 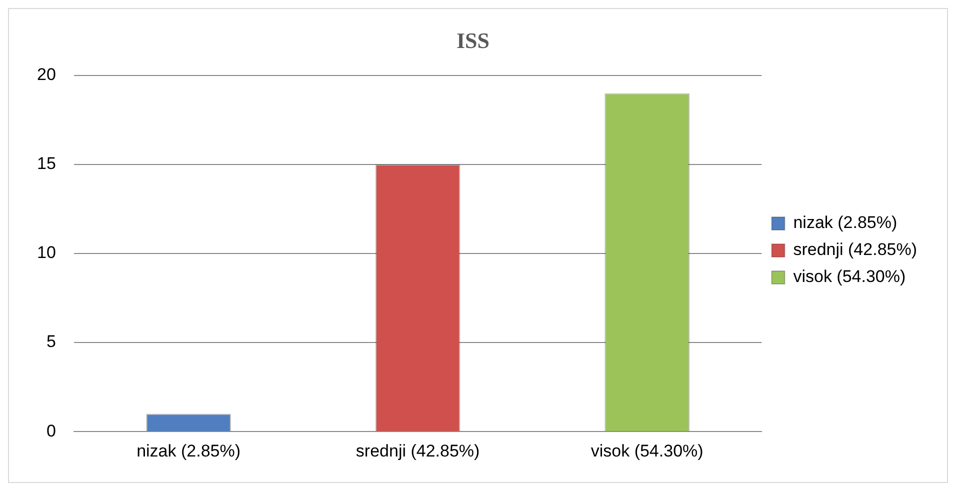 I want to click on chart-title: ISS, so click(x=473, y=40).